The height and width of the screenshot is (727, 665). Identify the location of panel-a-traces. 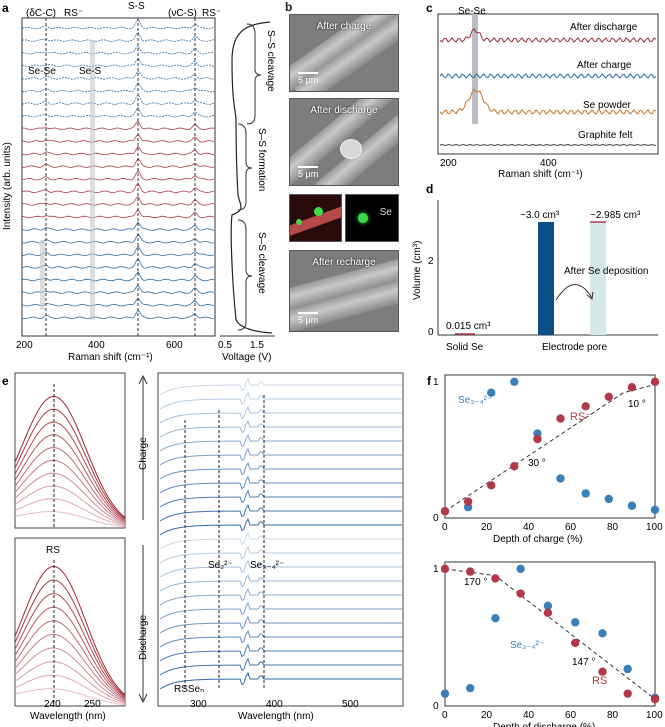
(118, 169).